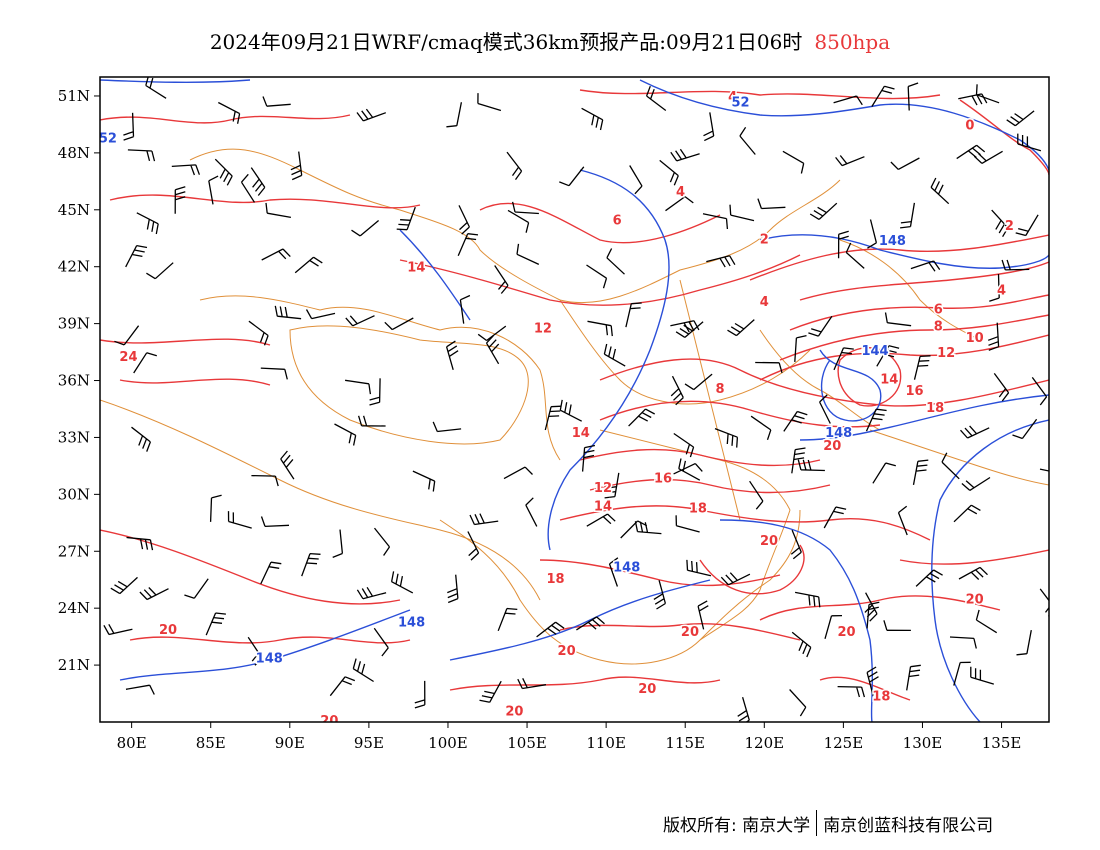  What do you see at coordinates (74, 324) in the screenshot?
I see `y-tick-label: 39N` at bounding box center [74, 324].